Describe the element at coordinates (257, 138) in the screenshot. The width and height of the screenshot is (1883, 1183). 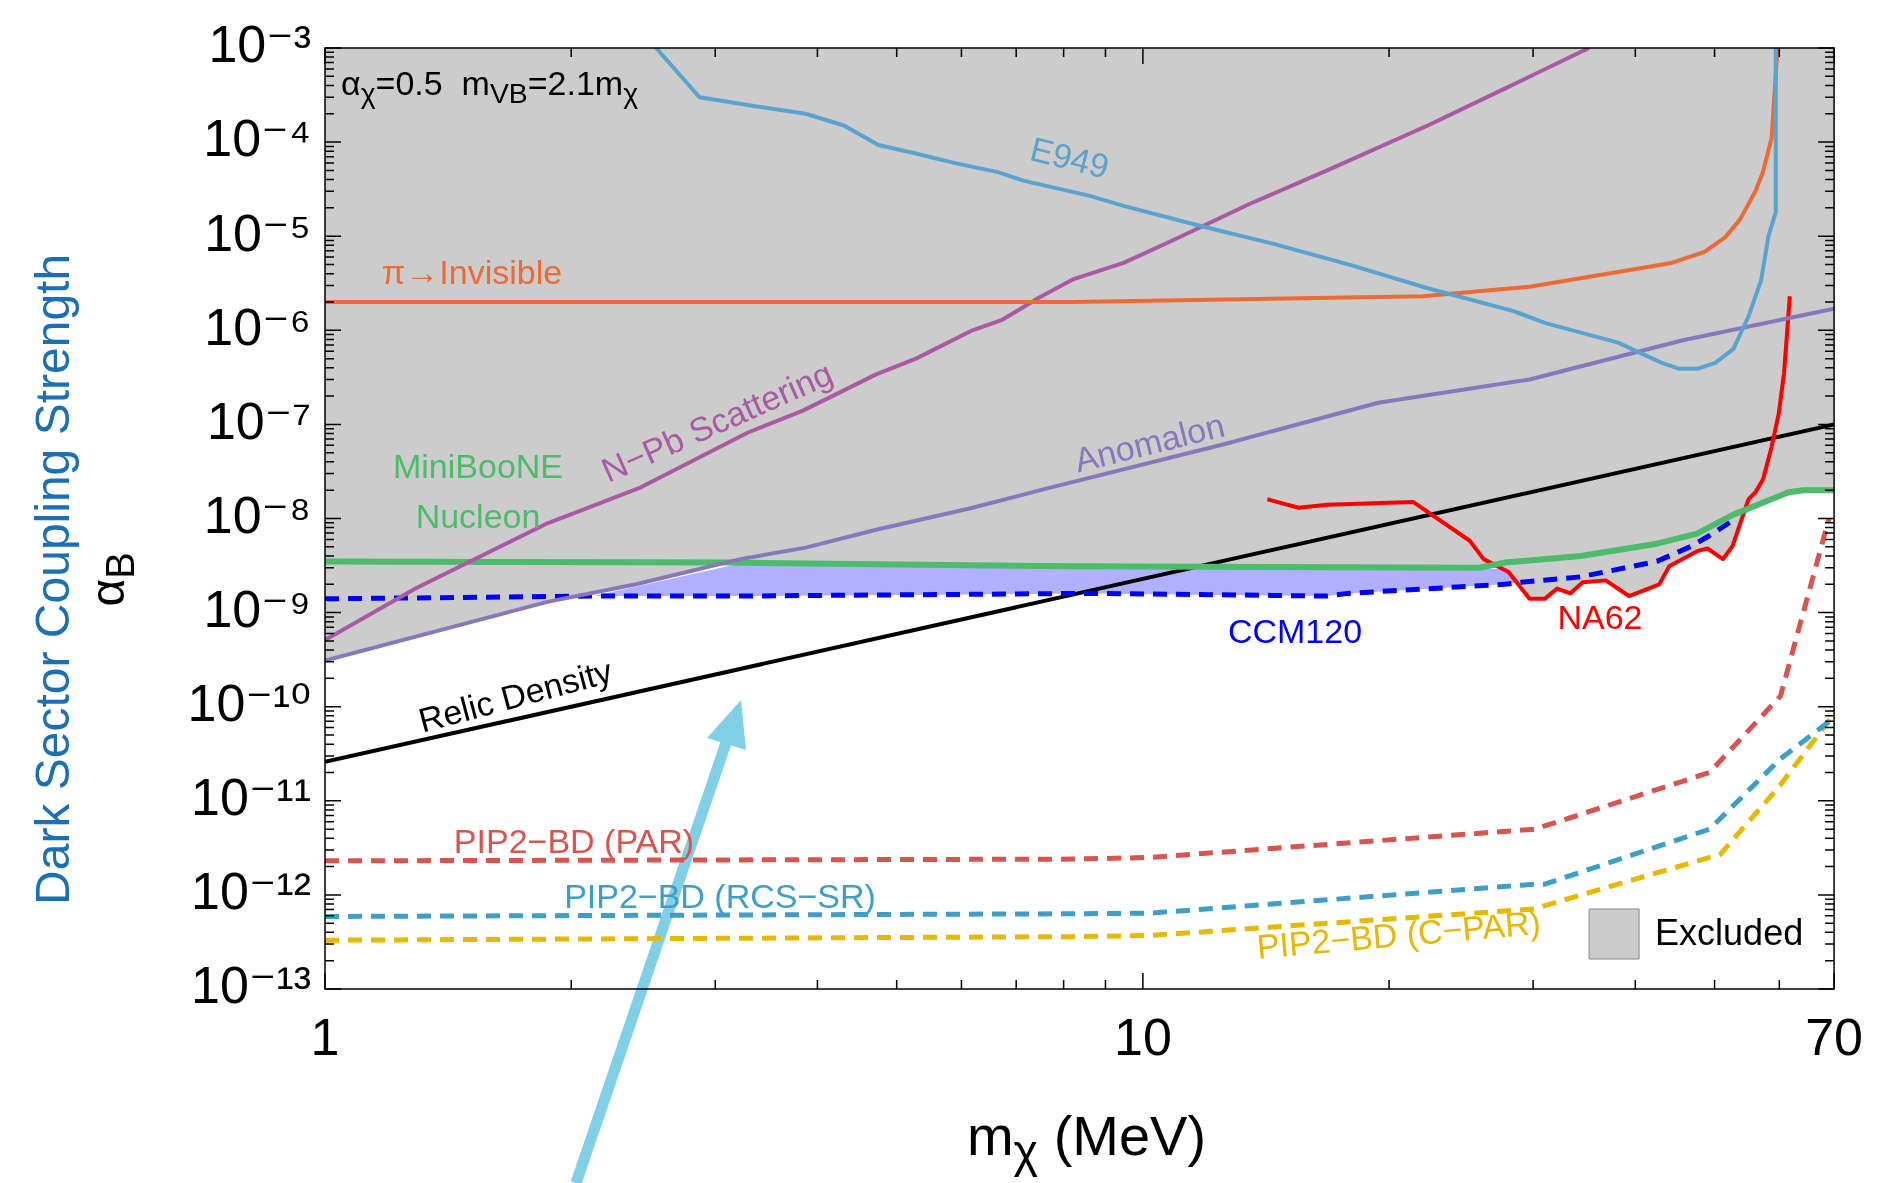
I see `y-tick-label: 10⁻⁴` at that location.